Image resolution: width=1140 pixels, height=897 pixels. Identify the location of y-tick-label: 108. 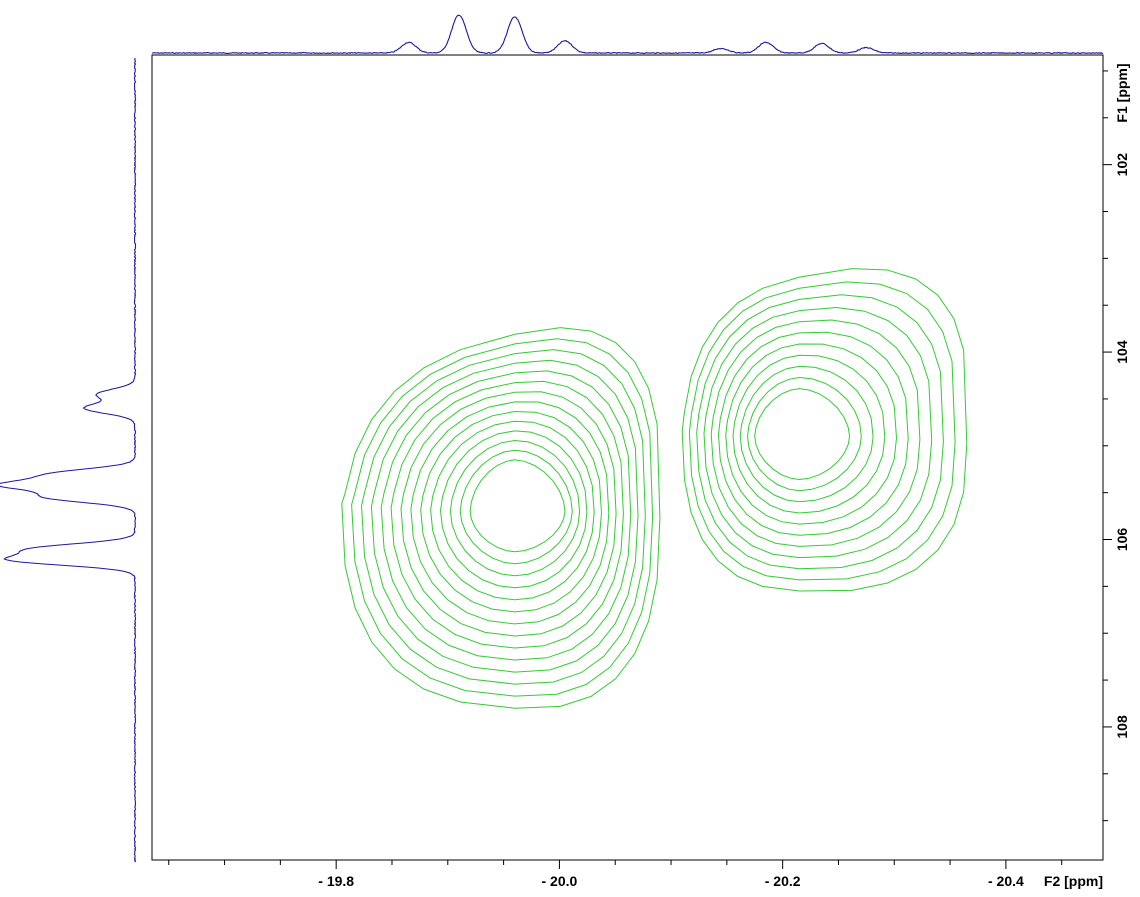
(1122, 727).